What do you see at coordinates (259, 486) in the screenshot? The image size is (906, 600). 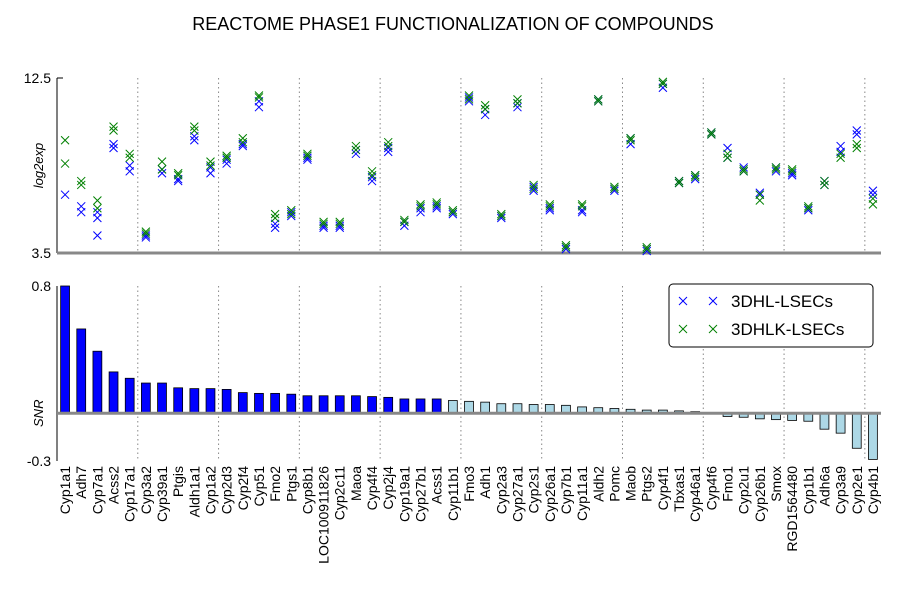 I see `x-tick-label: Cyp51` at bounding box center [259, 486].